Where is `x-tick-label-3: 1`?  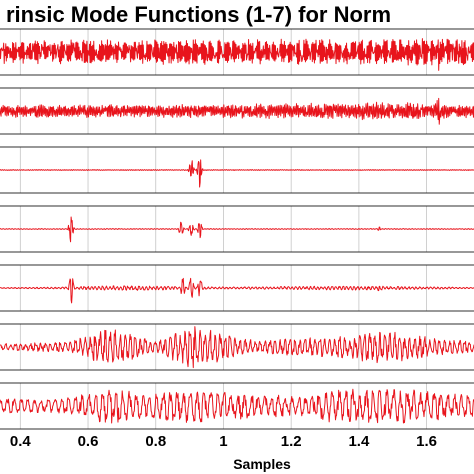
x-tick-label-3: 1 is located at coordinates (223, 441).